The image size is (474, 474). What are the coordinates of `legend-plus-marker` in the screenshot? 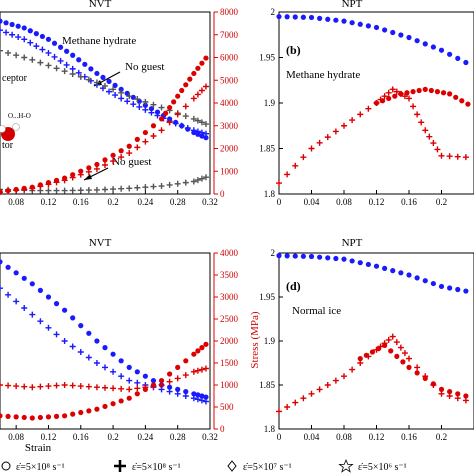 It's located at (120, 466).